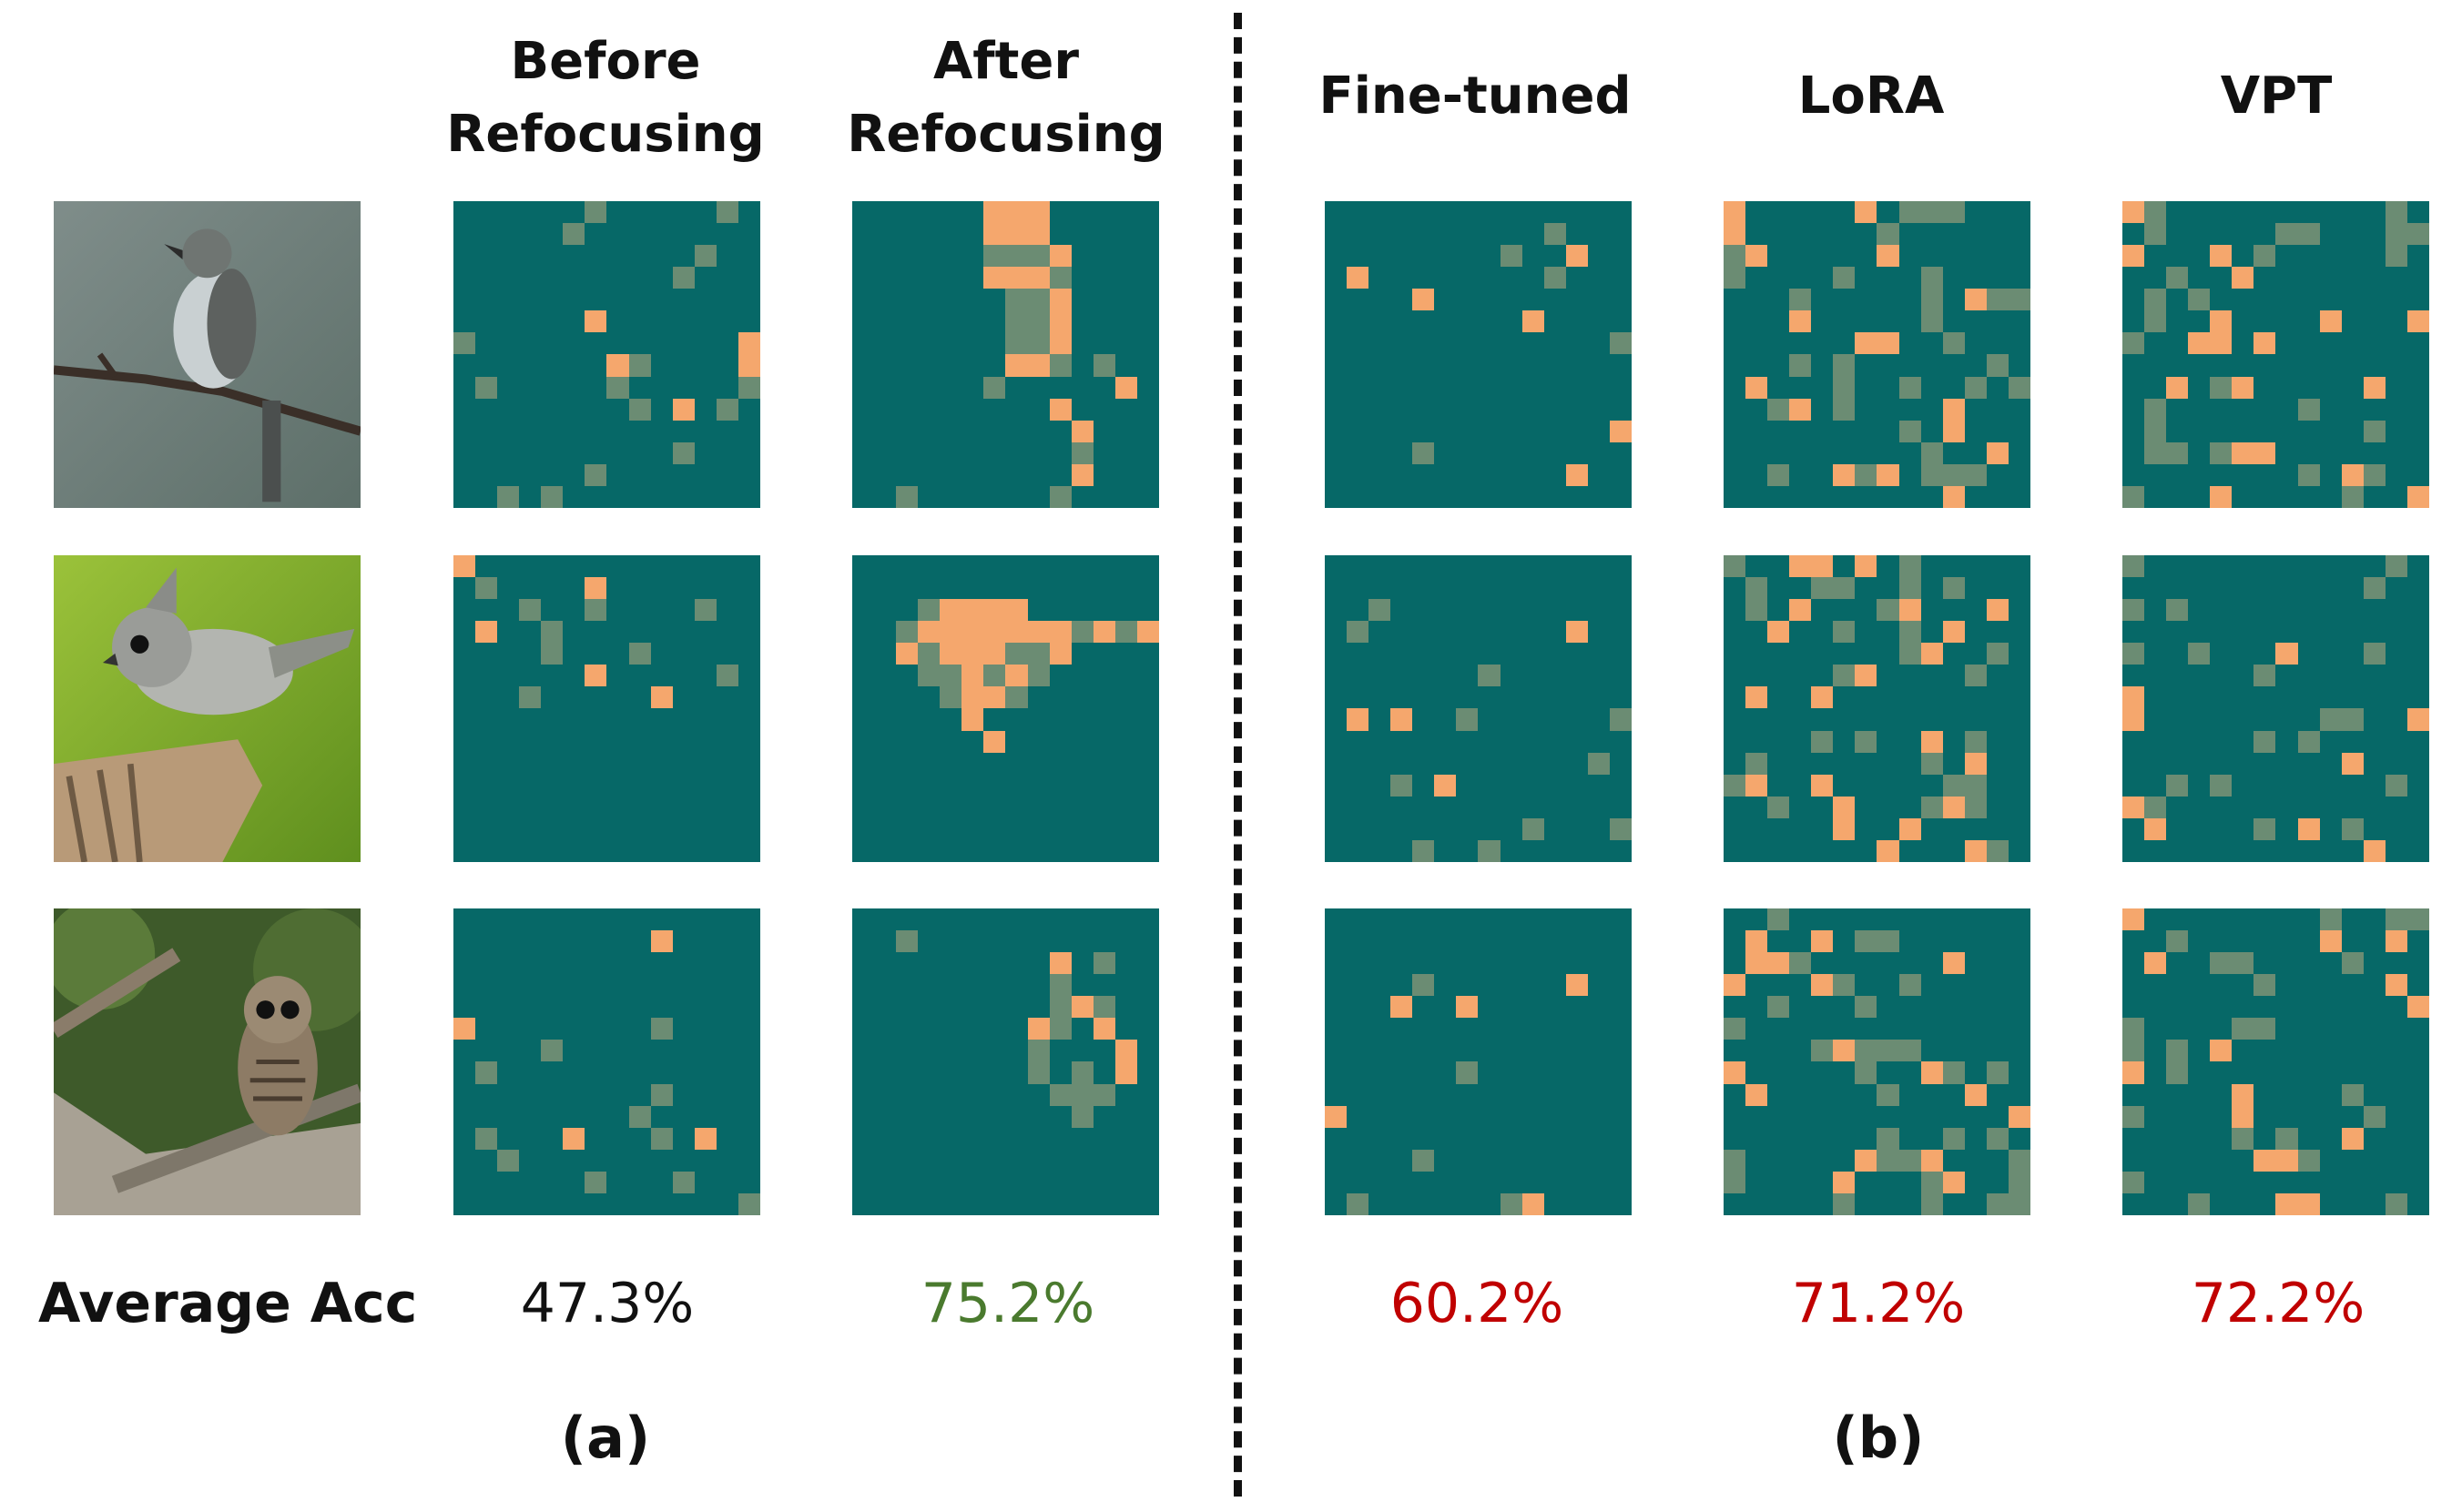 This screenshot has width=2462, height=1512. I want to click on attention-map-before-row1, so click(606, 354).